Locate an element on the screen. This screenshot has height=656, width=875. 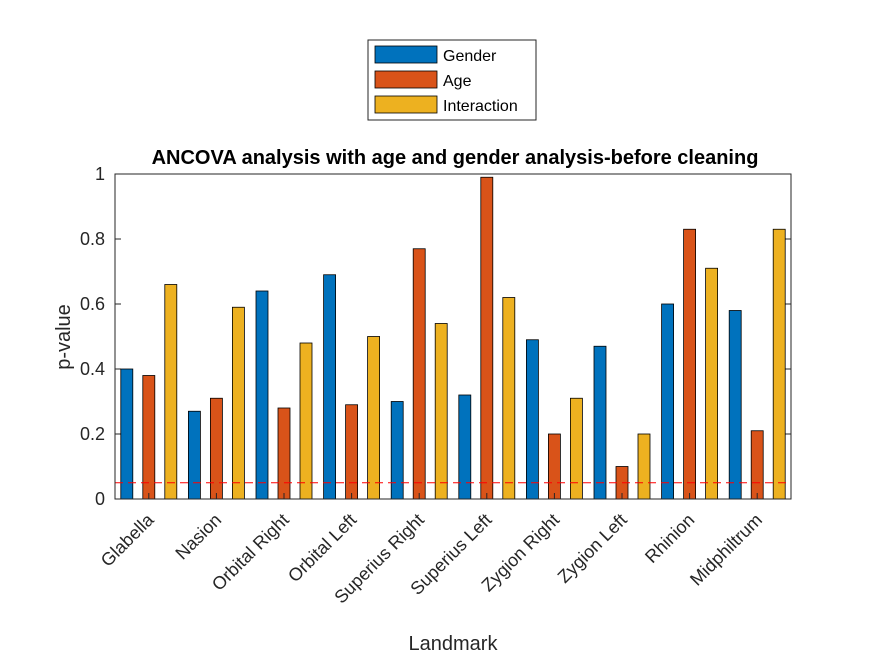
bar-interaction-nasion is located at coordinates (238, 403).